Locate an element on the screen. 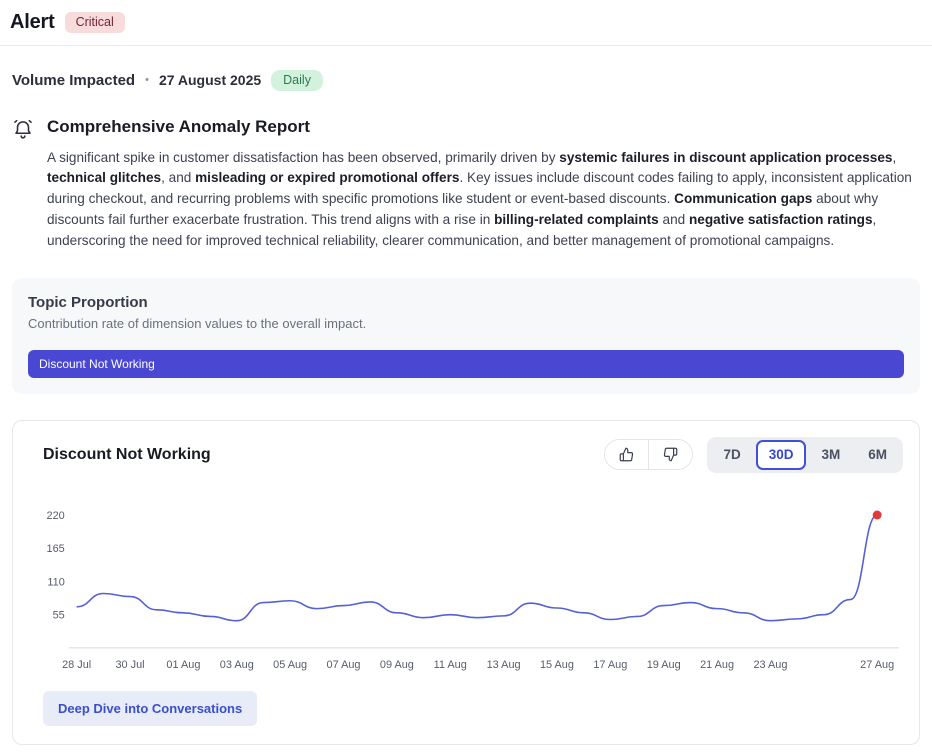 The image size is (932, 755). chart-title: Discount Not Working is located at coordinates (127, 454).